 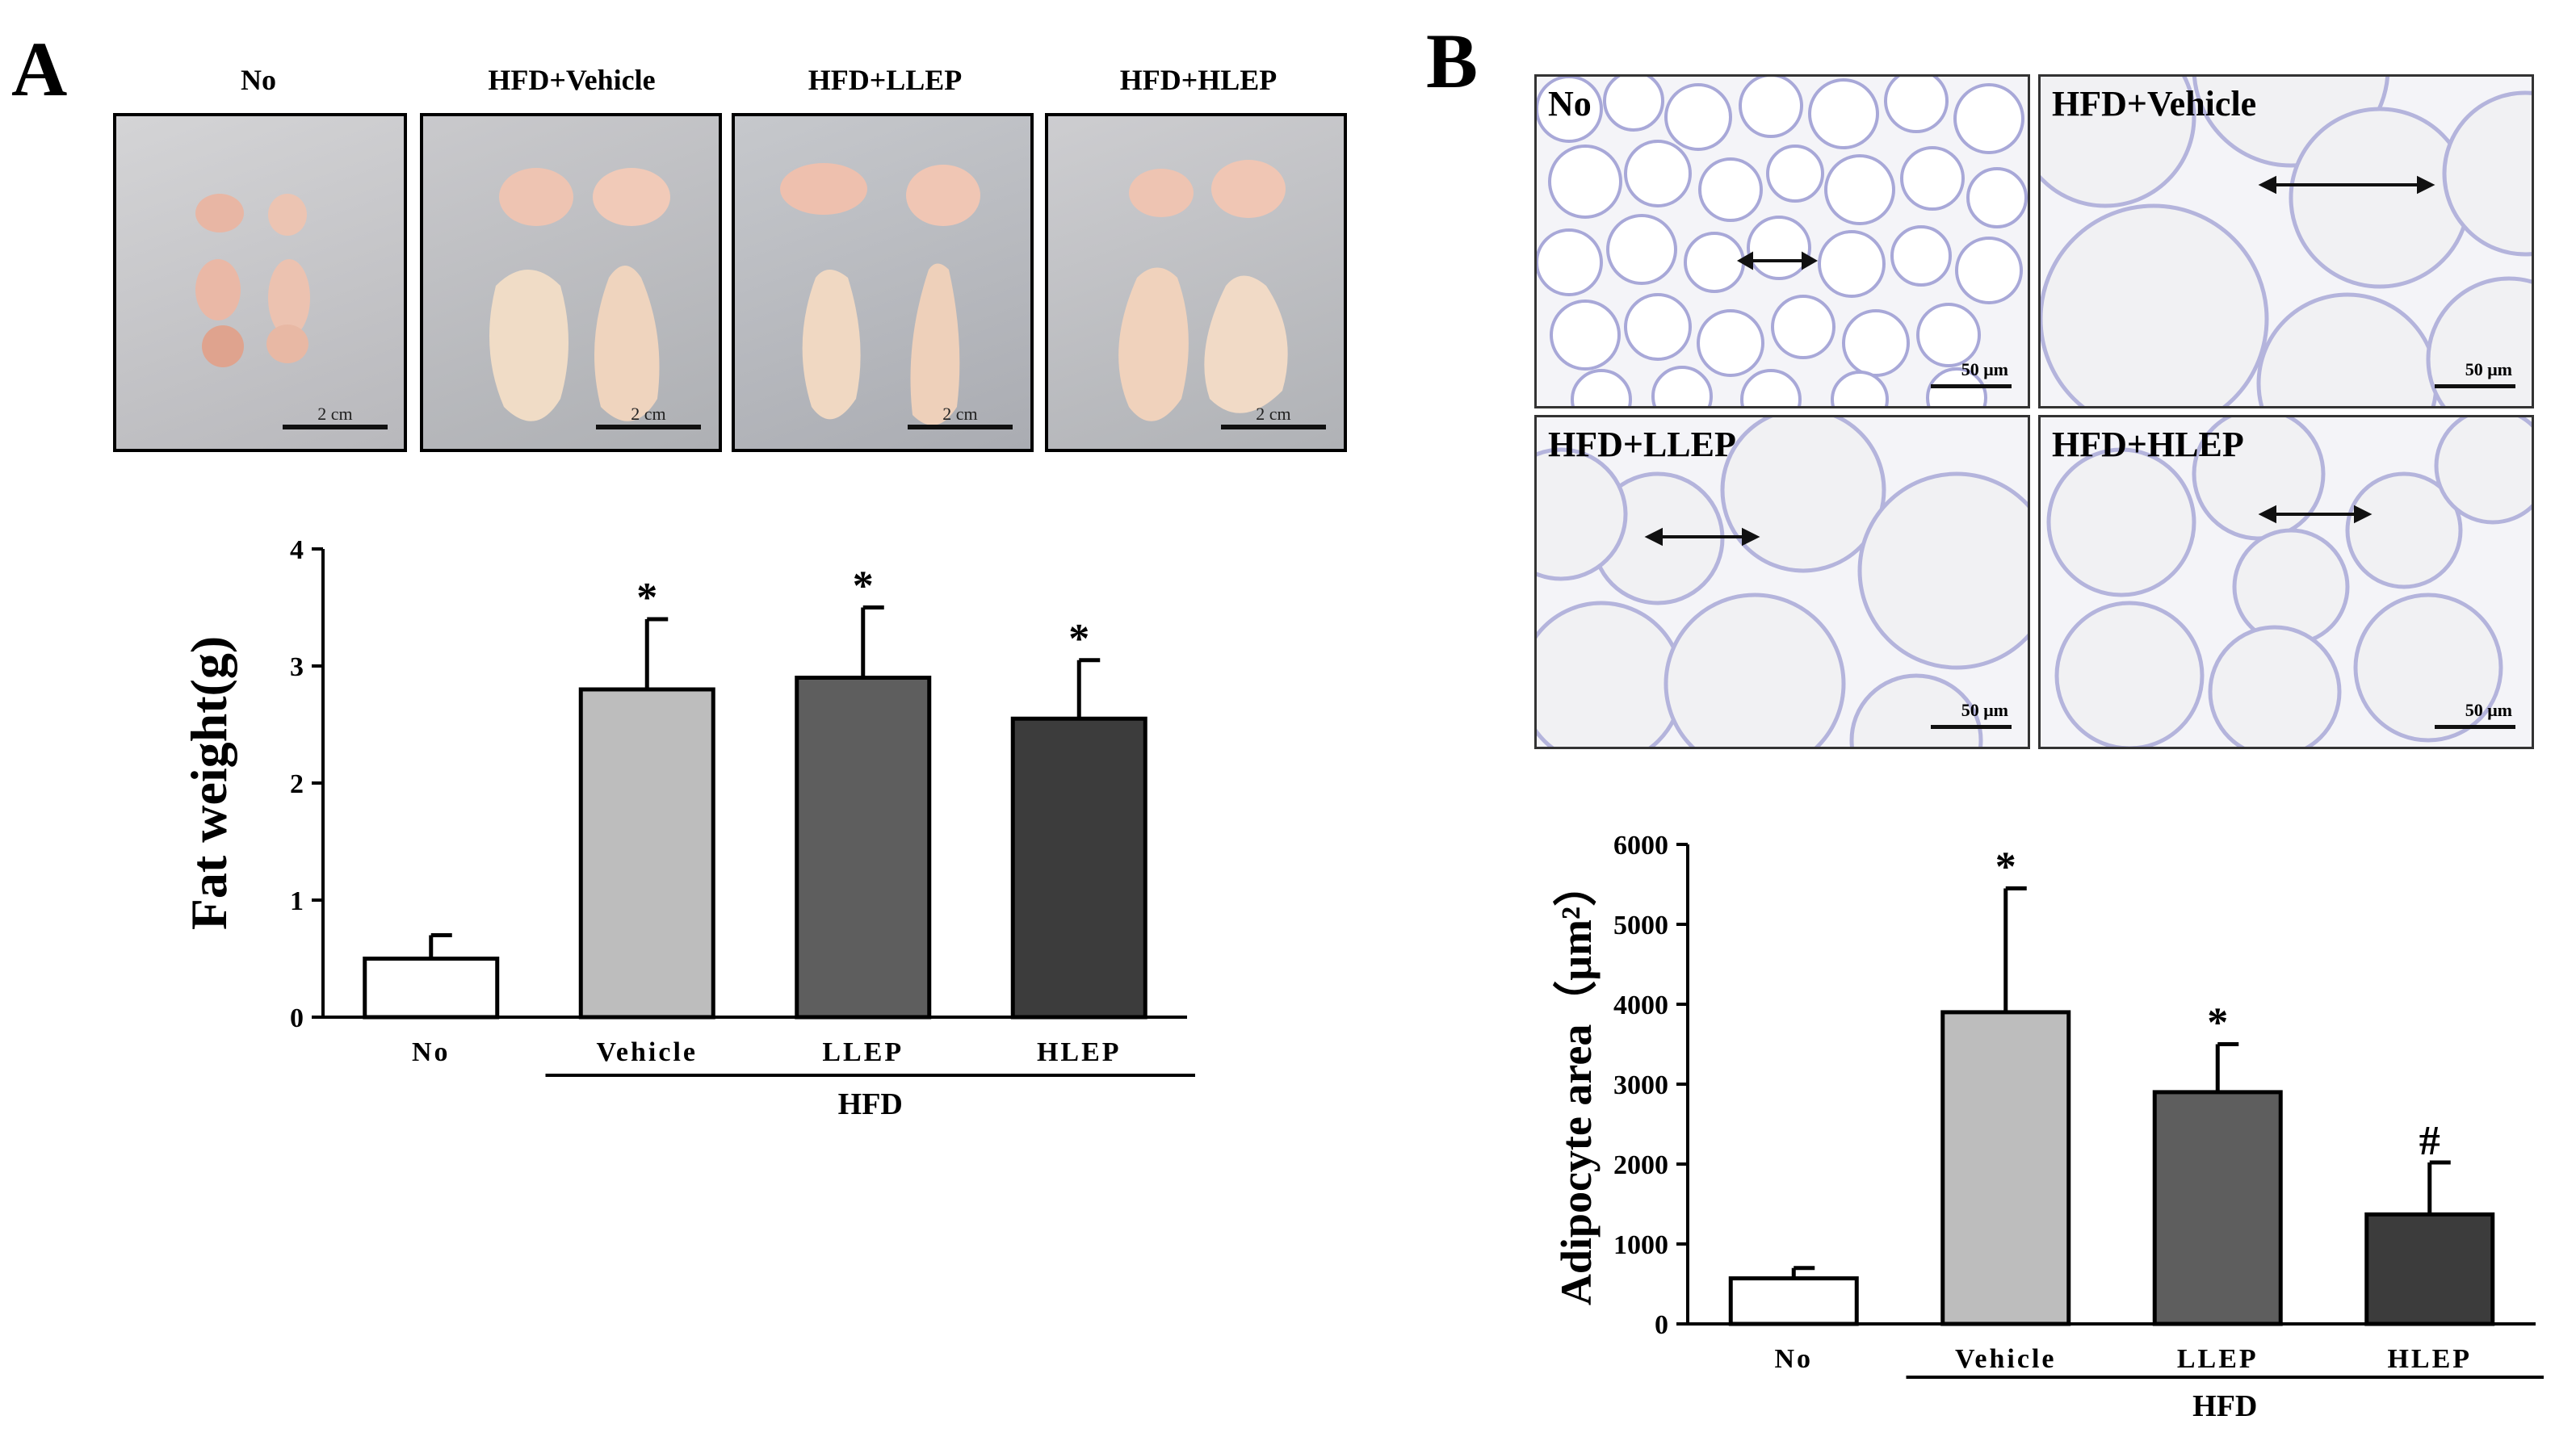 What do you see at coordinates (297, 550) in the screenshot?
I see `y-tick-label: 4` at bounding box center [297, 550].